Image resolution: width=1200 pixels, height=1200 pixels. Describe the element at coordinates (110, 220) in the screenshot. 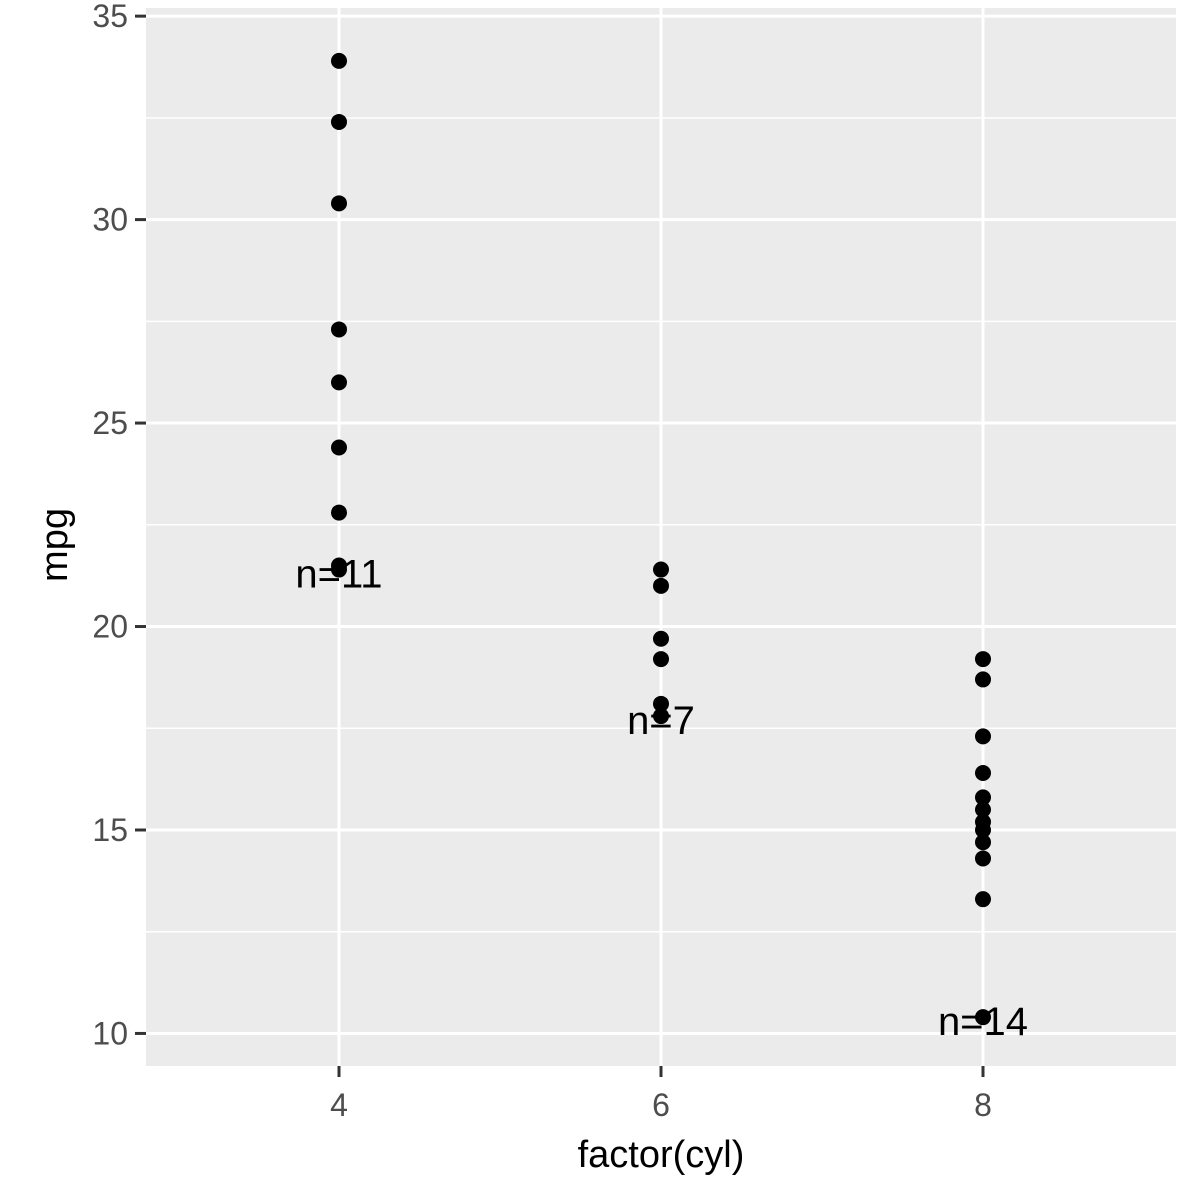

I see `y-tick-label: 30` at that location.